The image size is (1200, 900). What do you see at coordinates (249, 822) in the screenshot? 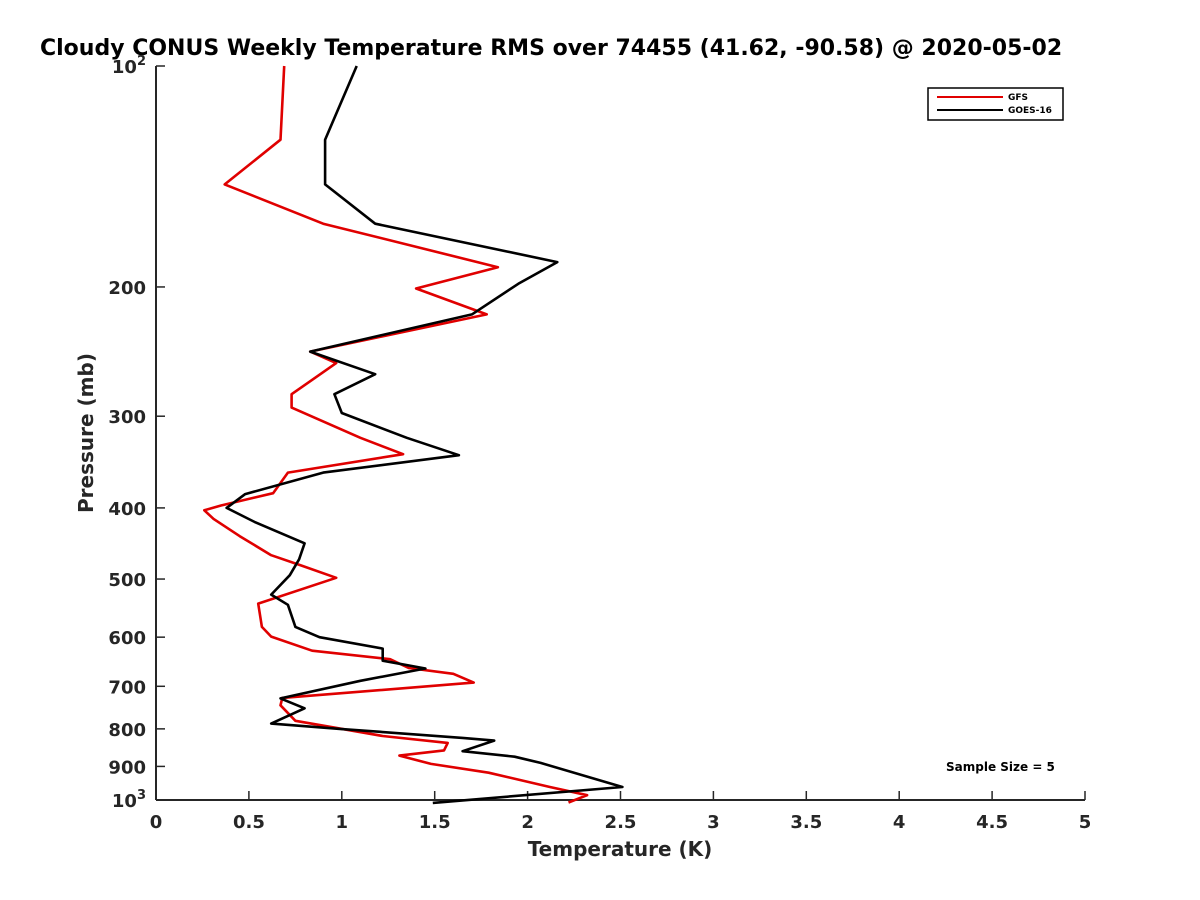
I see `x-tick-label: 0.5` at bounding box center [249, 822].